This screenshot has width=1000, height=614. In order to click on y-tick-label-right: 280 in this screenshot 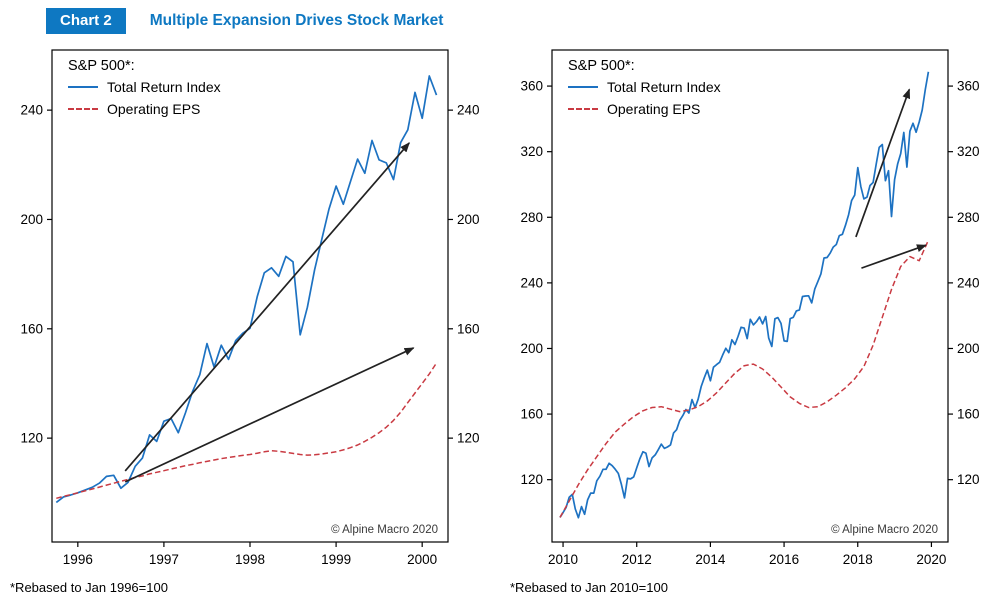, I will do `click(968, 217)`.